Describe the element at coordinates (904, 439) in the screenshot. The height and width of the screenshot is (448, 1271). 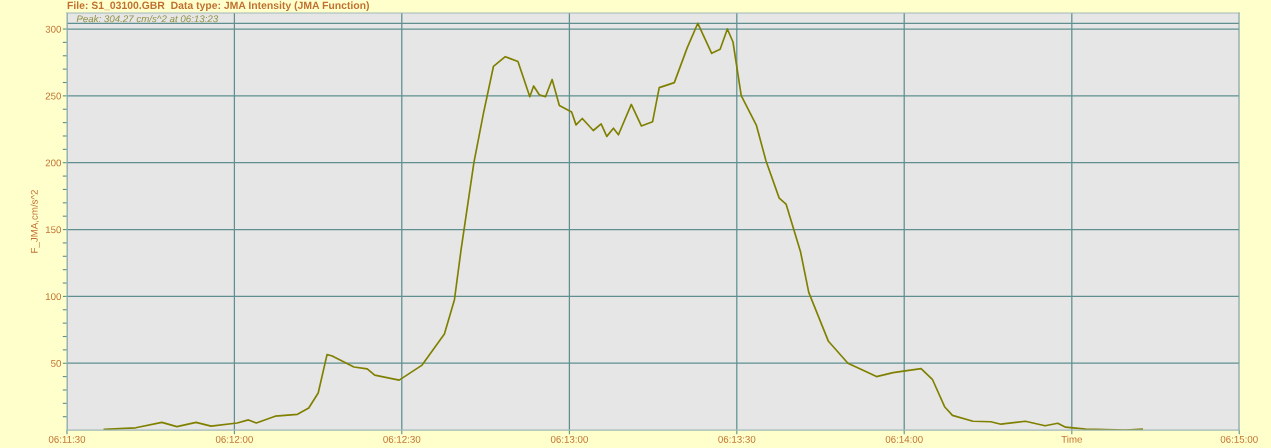
I see `x-tick-label: 06:14:00` at that location.